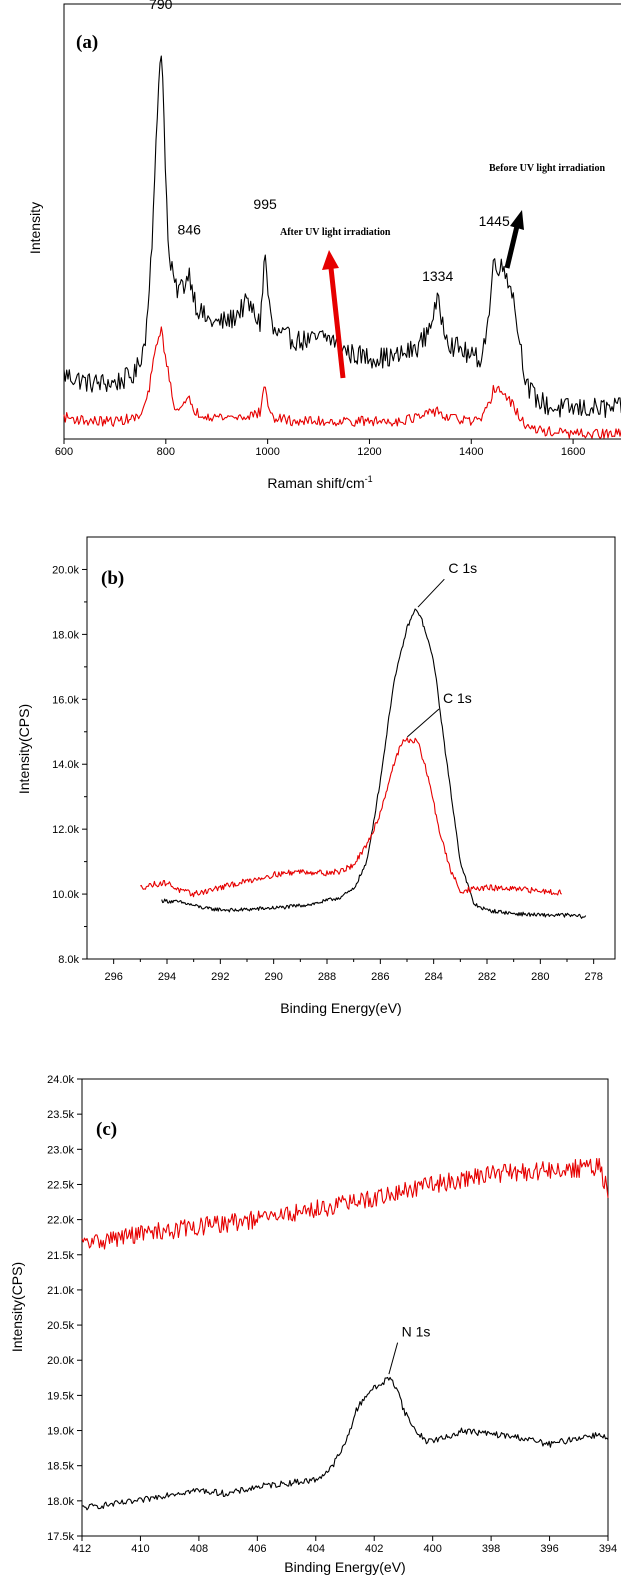 The height and width of the screenshot is (1580, 621). What do you see at coordinates (432, 1549) in the screenshot?
I see `x-tick-label: 400` at bounding box center [432, 1549].